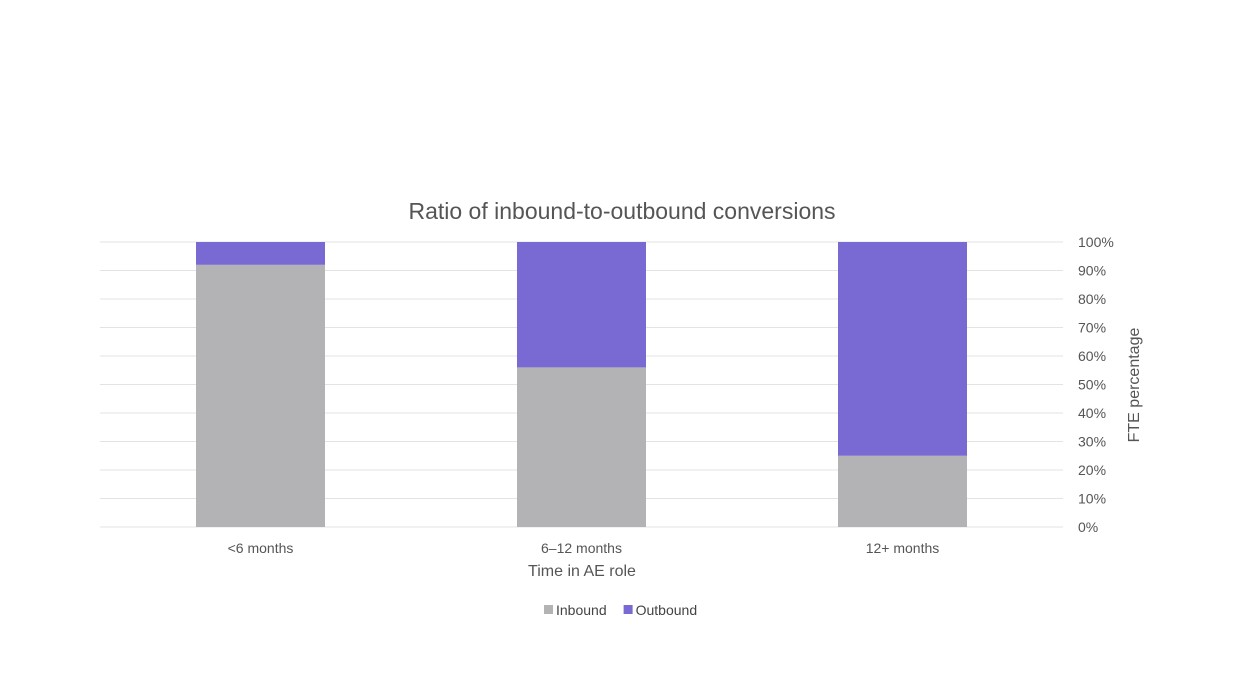  Describe the element at coordinates (1096, 242) in the screenshot. I see `y-tick-label: 100%` at that location.